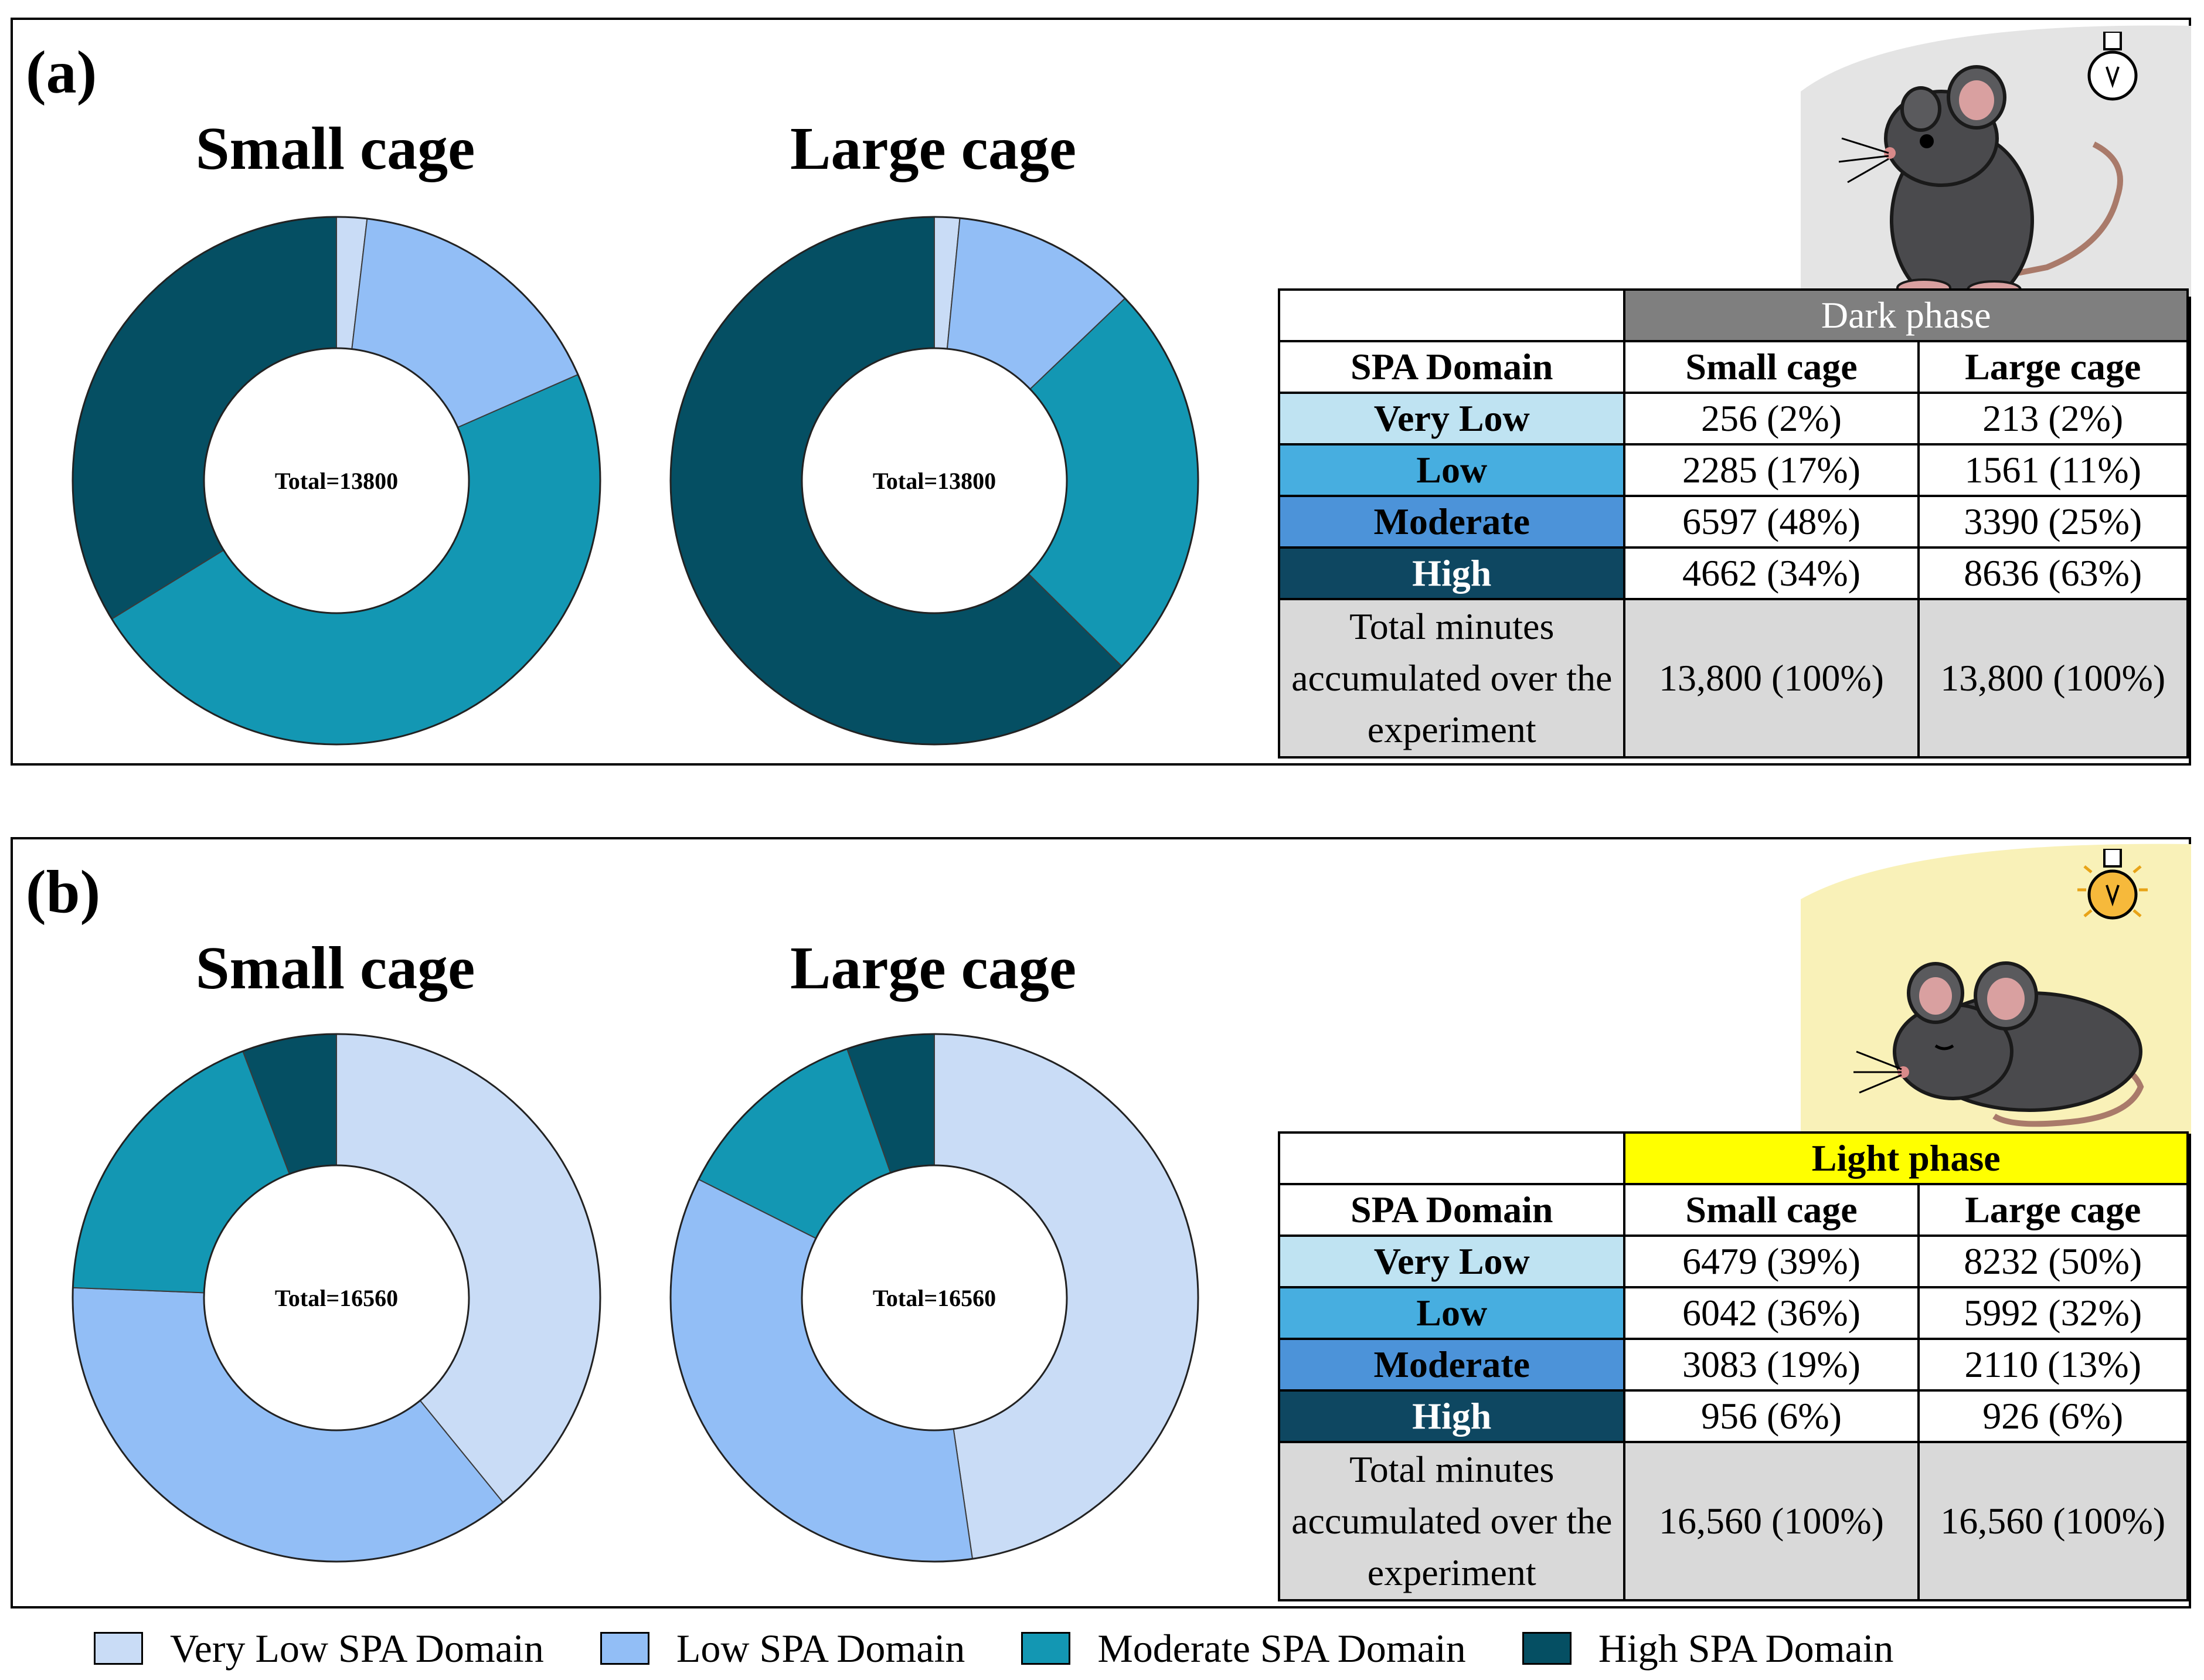 This screenshot has width=2204, height=1680. Describe the element at coordinates (821, 1648) in the screenshot. I see `legend-label: Low SPA Domain` at that location.